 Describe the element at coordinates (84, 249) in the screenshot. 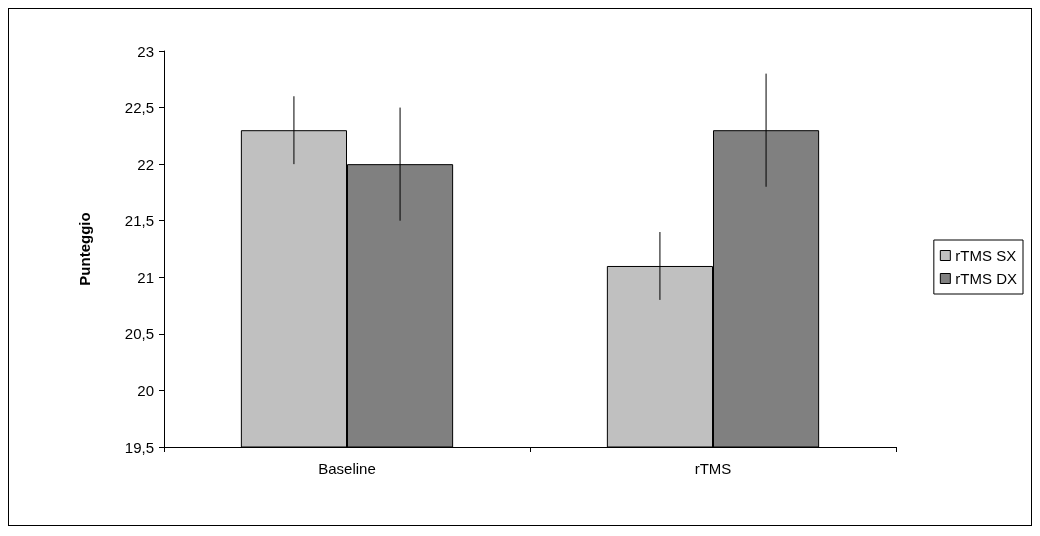

I see `y-axis-title: Punteggio` at that location.